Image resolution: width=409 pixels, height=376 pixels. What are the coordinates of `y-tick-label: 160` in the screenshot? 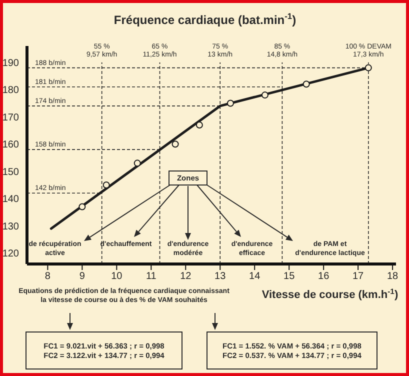 It's located at (11, 145).